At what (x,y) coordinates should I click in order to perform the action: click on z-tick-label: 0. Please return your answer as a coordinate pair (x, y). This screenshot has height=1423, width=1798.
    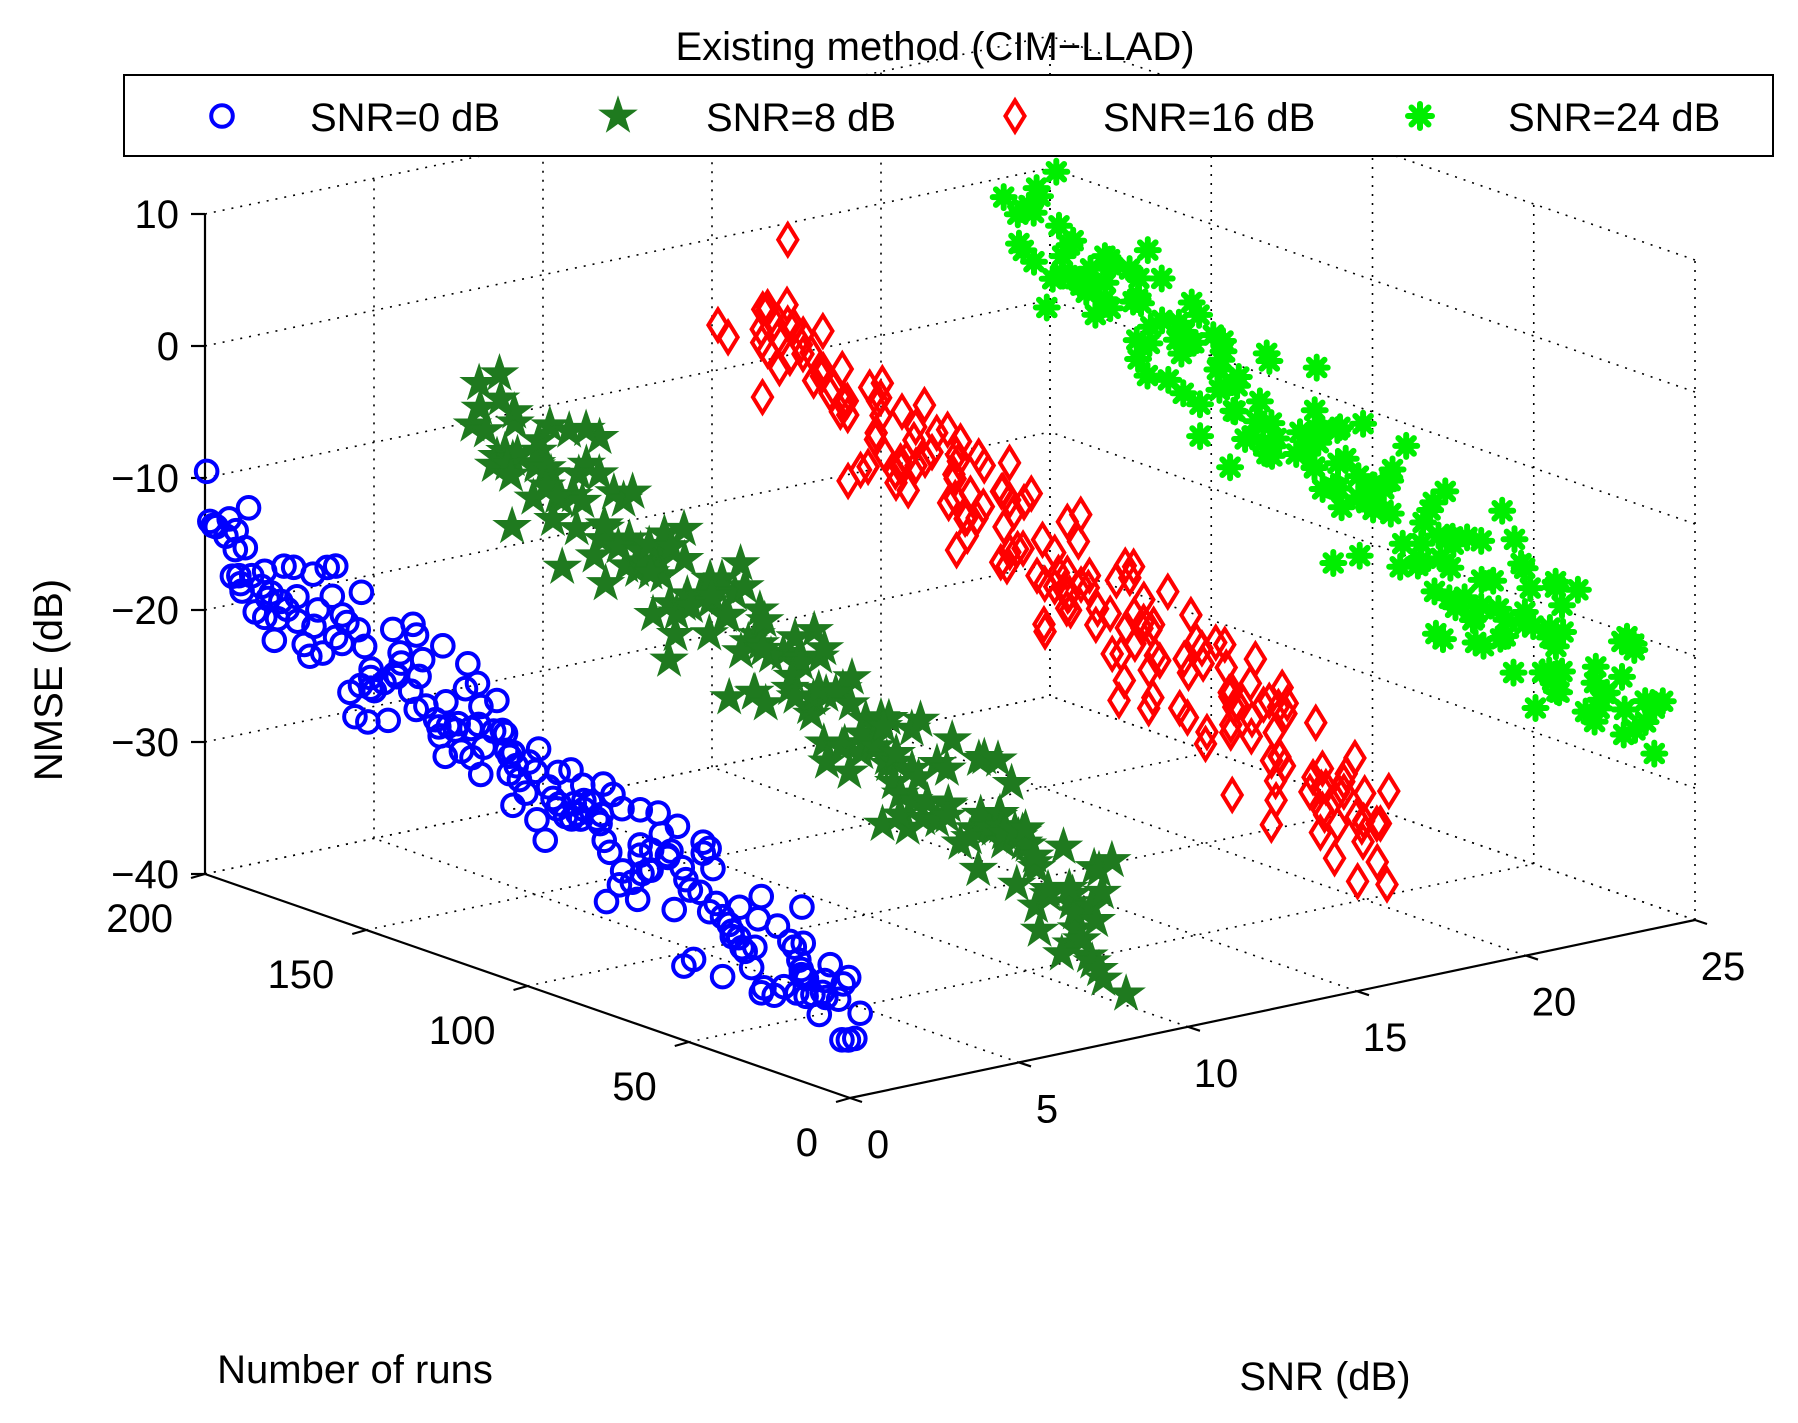
    Looking at the image, I should click on (168, 347).